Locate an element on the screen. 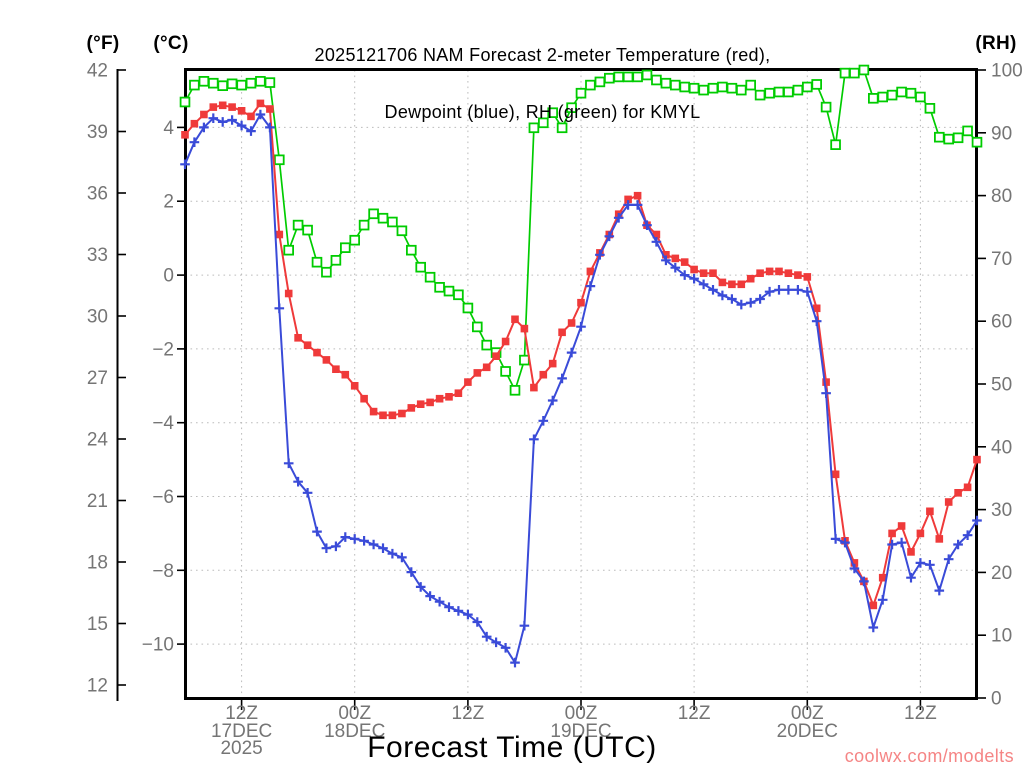 The height and width of the screenshot is (768, 1024). rh-tick-label: 90 is located at coordinates (1001, 133).